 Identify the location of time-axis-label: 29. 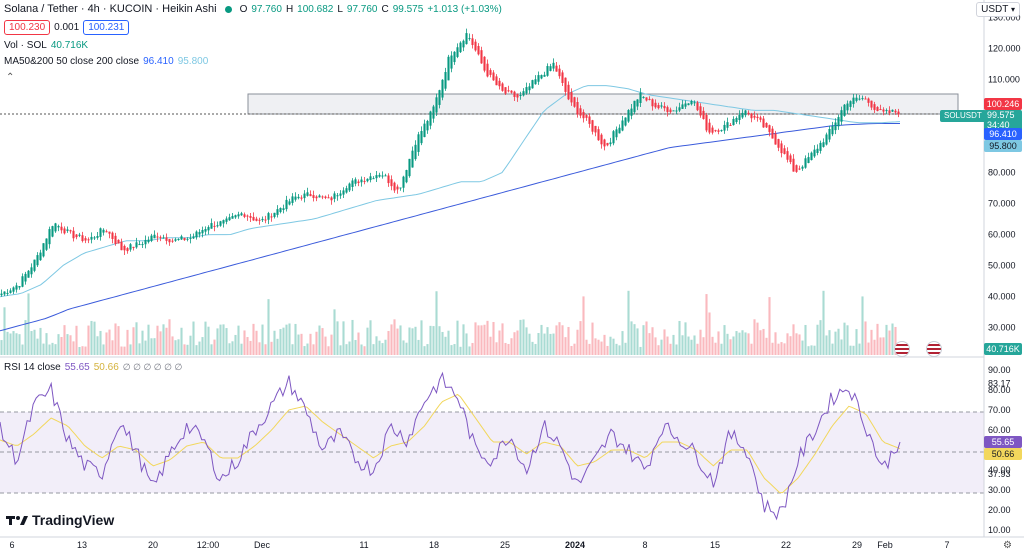
(857, 545).